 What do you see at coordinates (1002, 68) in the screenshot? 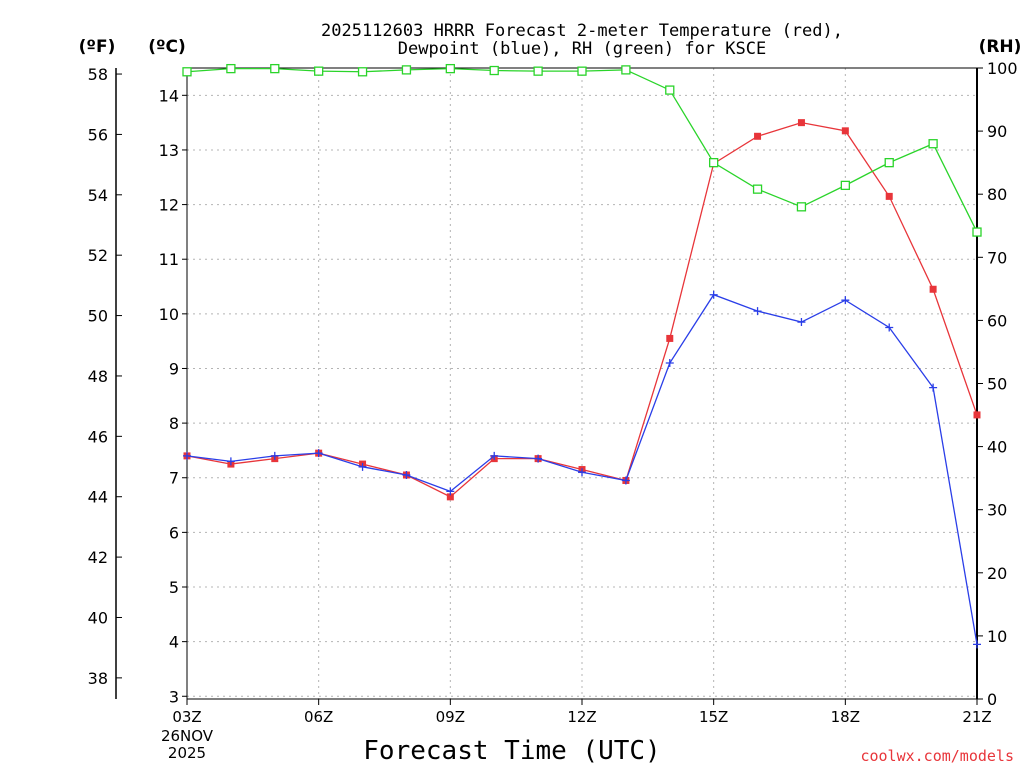
I see `rh-tick-label: 100` at bounding box center [1002, 68].